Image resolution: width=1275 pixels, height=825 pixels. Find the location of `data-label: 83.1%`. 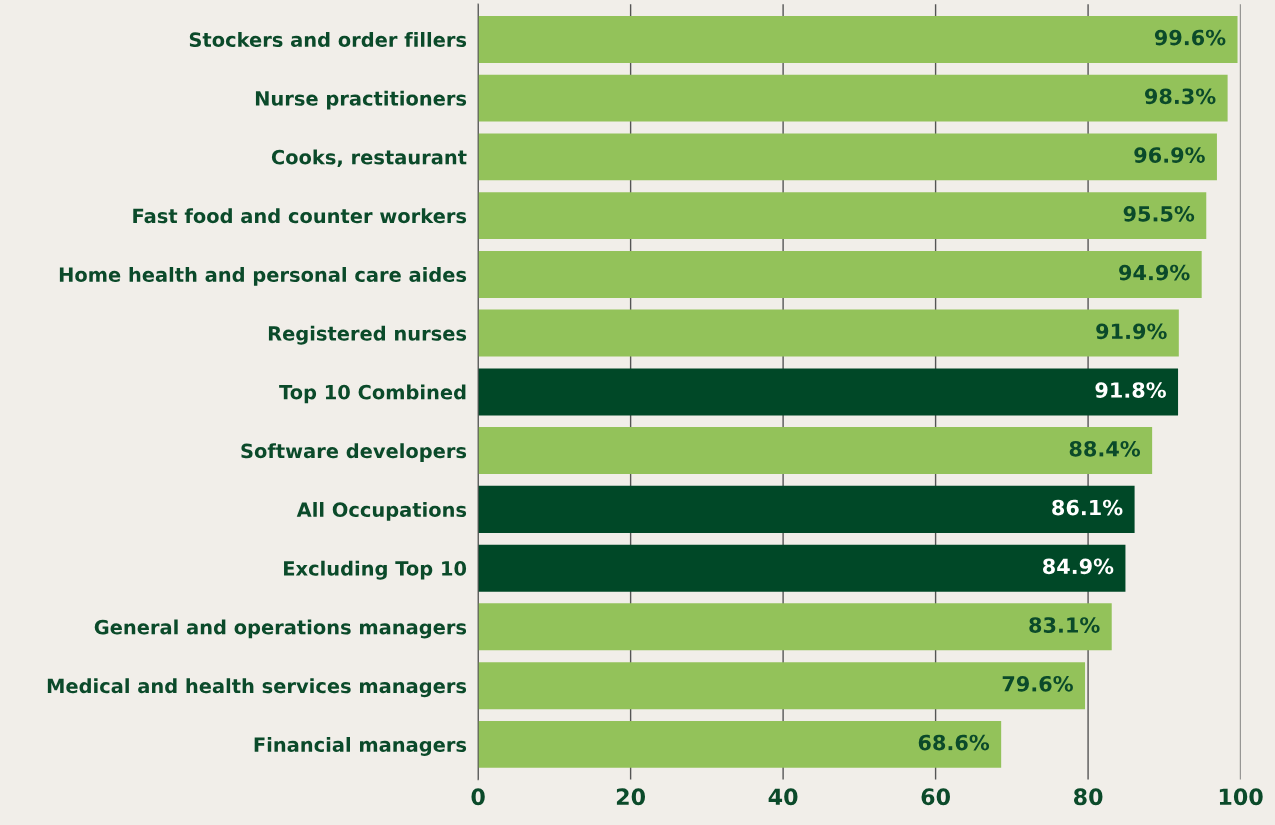

data-label: 83.1% is located at coordinates (1064, 625).